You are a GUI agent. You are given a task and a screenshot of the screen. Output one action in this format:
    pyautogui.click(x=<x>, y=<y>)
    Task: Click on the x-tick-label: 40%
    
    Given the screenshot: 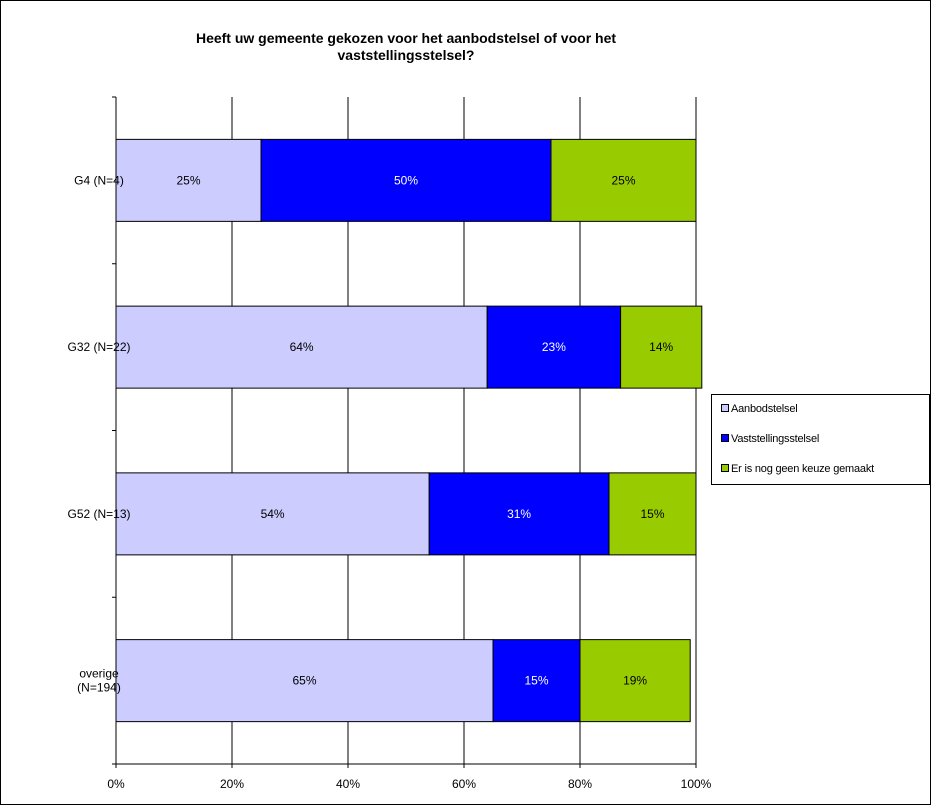 What is the action you would take?
    pyautogui.click(x=348, y=784)
    